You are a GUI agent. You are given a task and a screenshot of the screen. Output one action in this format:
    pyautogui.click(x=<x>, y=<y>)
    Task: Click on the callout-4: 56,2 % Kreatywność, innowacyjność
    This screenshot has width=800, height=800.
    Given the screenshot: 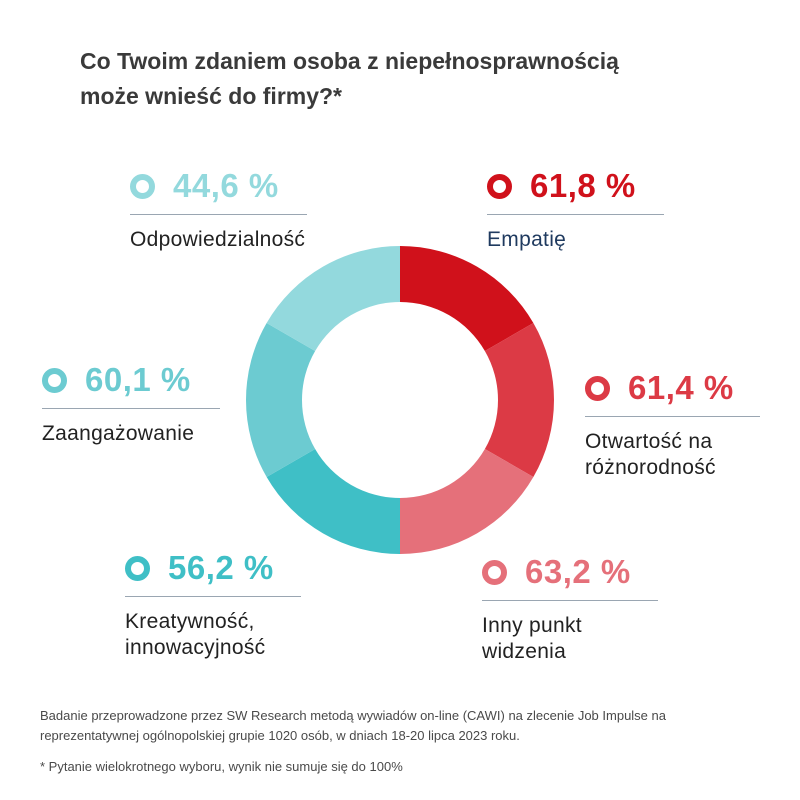 What is the action you would take?
    pyautogui.click(x=213, y=605)
    